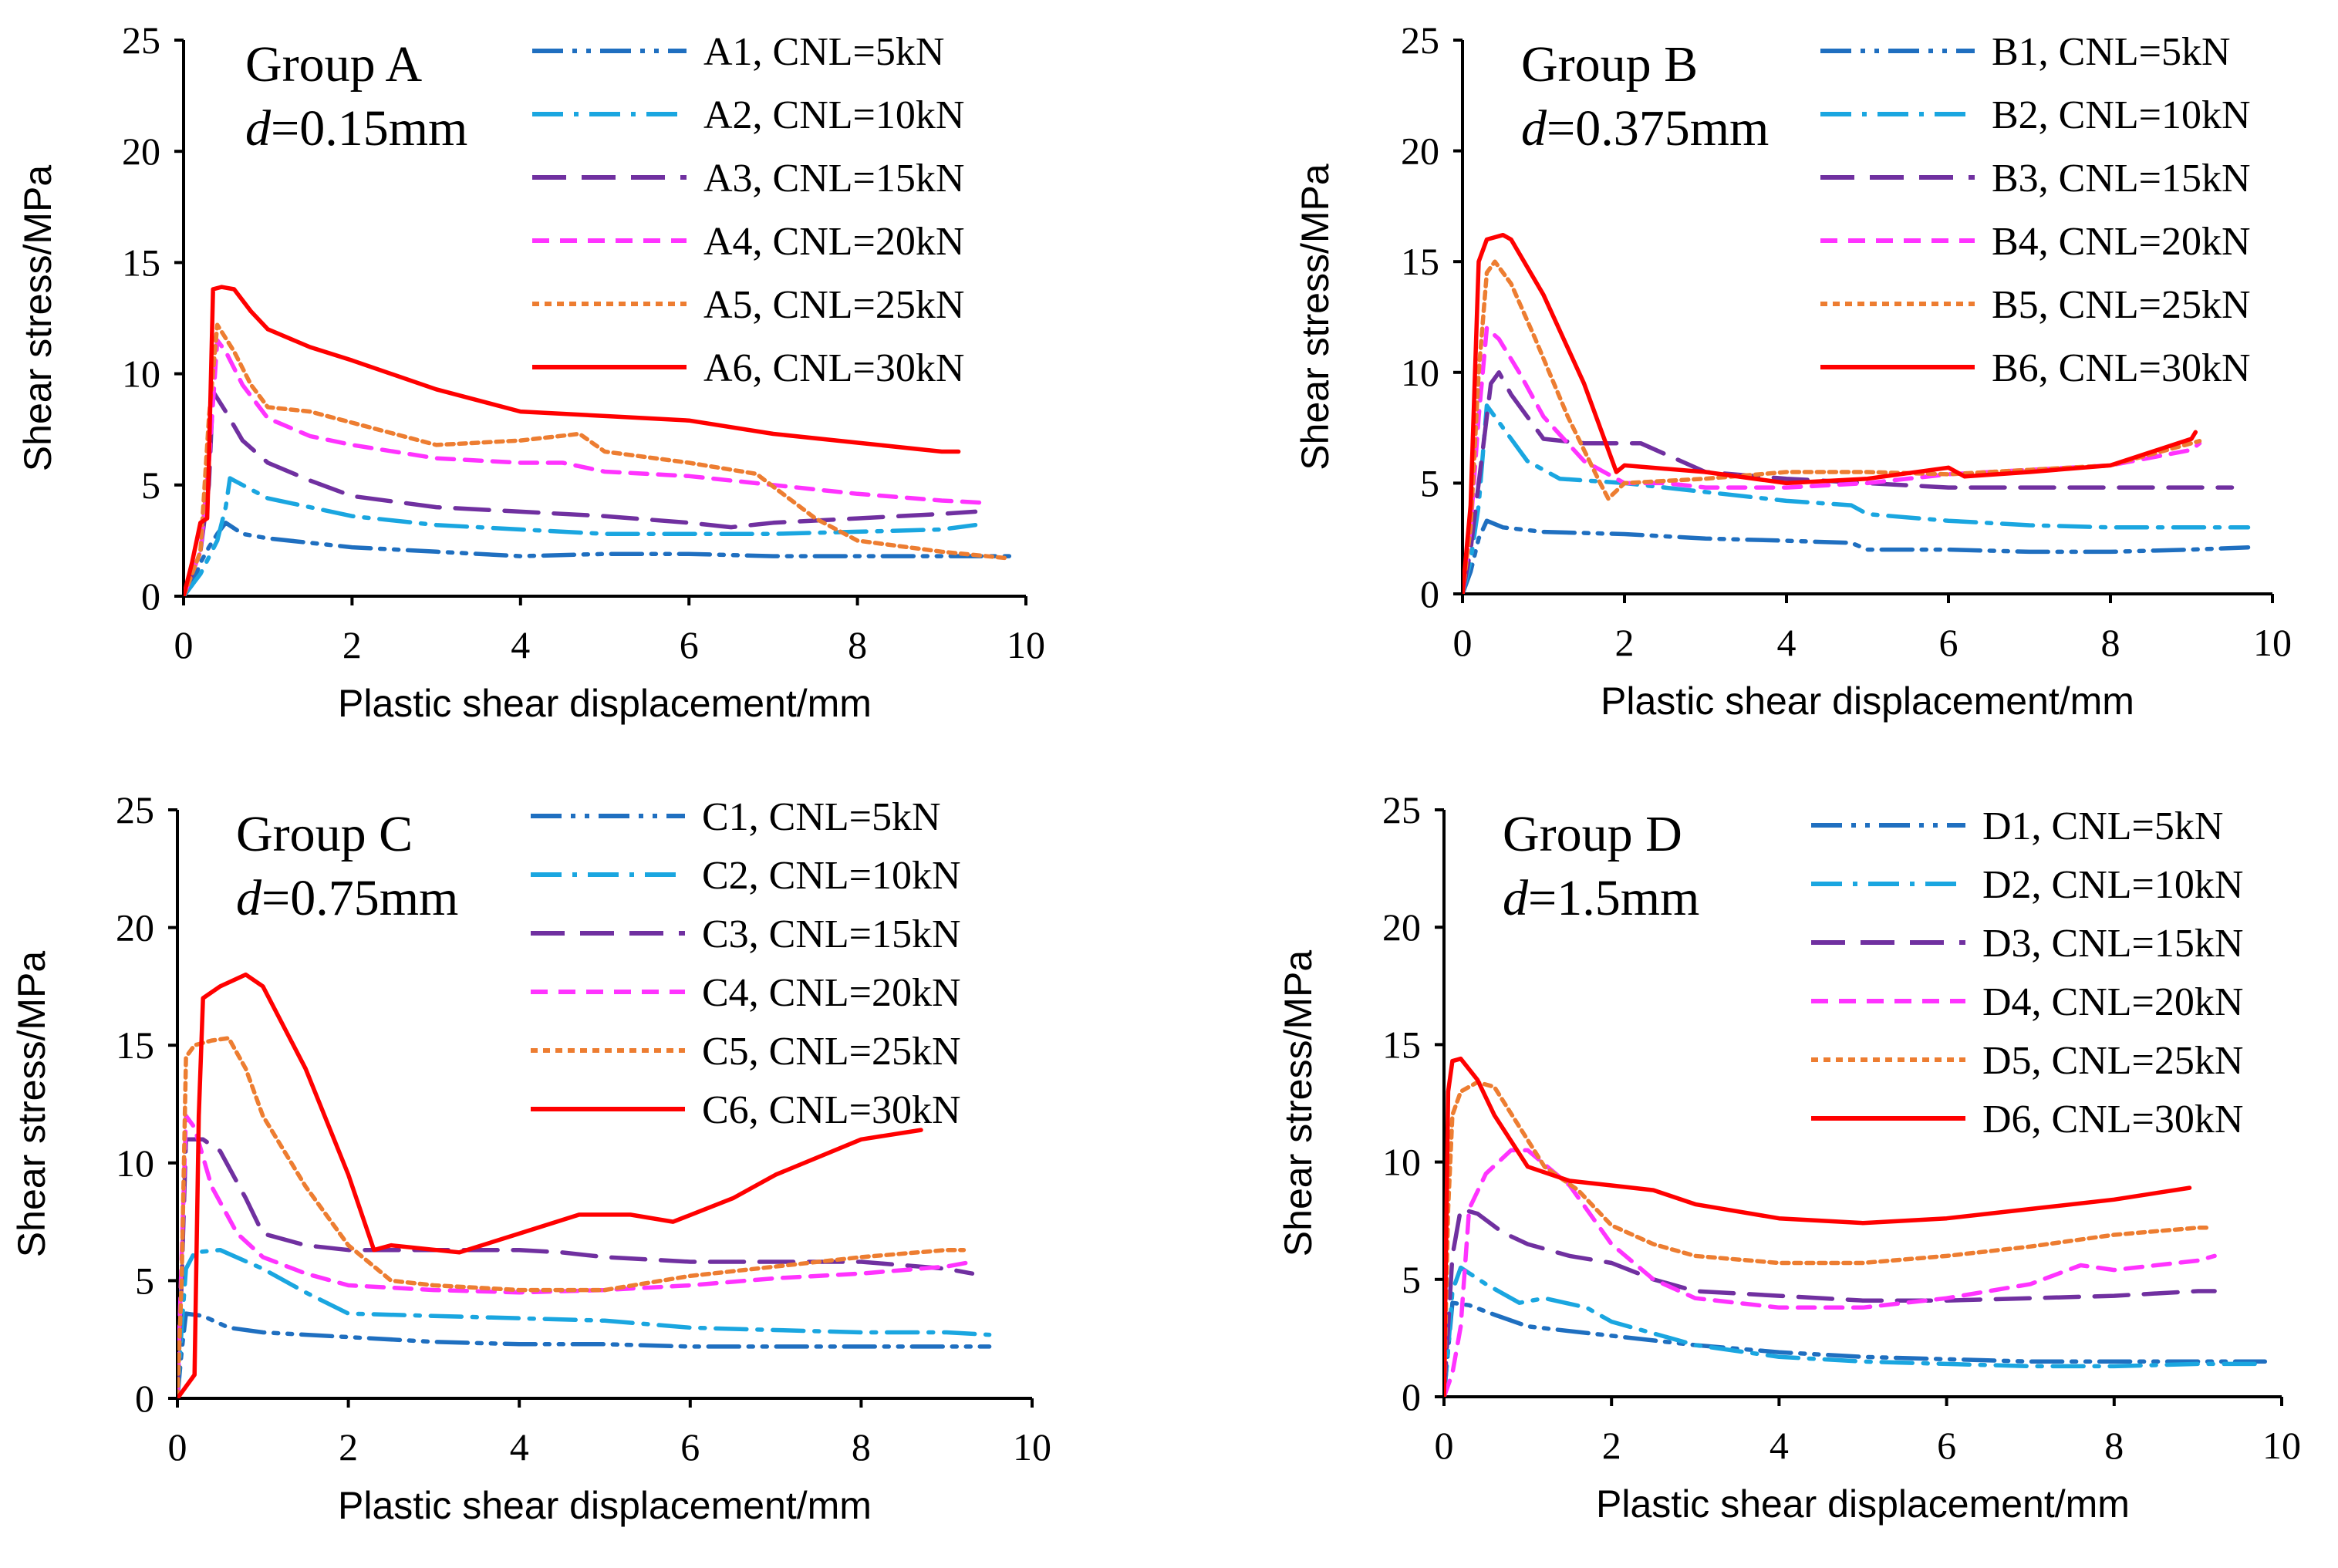 Image resolution: width=2338 pixels, height=1568 pixels. Describe the element at coordinates (1401, 1045) in the screenshot. I see `chart-4-y-tick-label: 15` at that location.